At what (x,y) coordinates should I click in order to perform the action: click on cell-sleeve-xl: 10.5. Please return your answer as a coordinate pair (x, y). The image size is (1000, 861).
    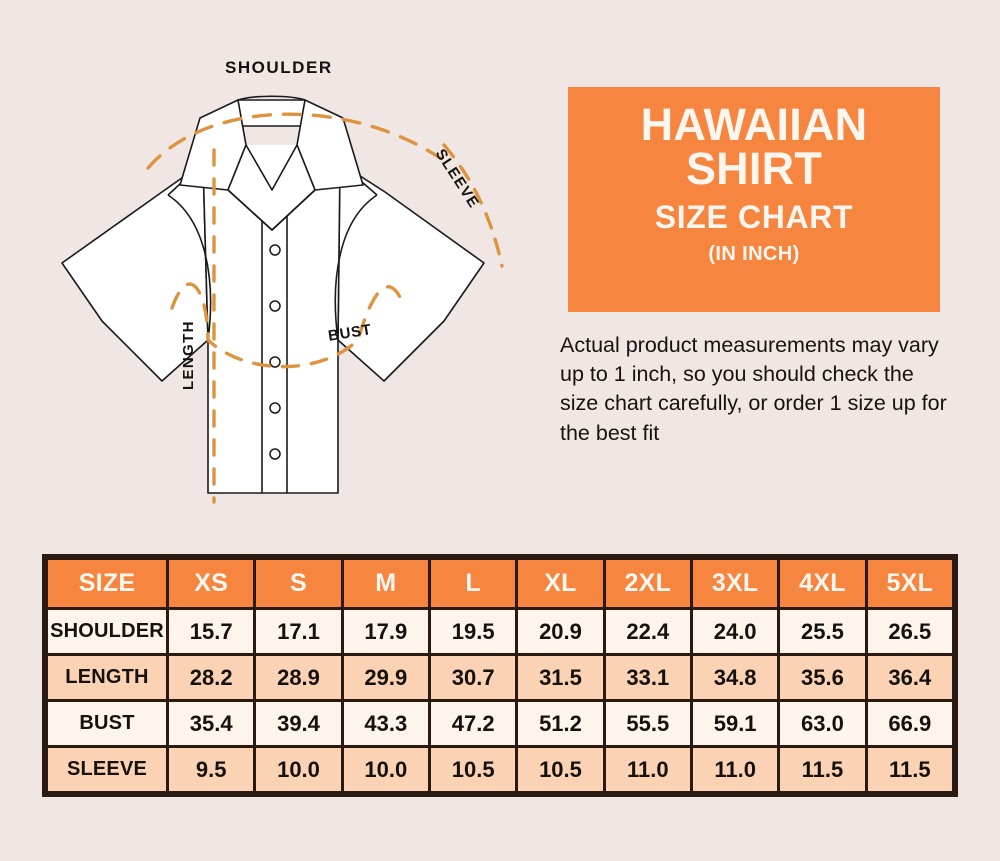
    Looking at the image, I should click on (560, 769).